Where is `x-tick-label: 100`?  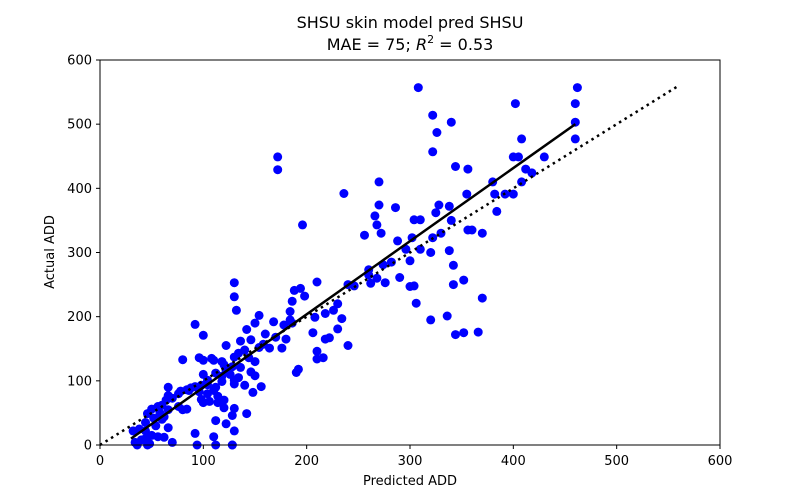 x-tick-label: 100 is located at coordinates (203, 461).